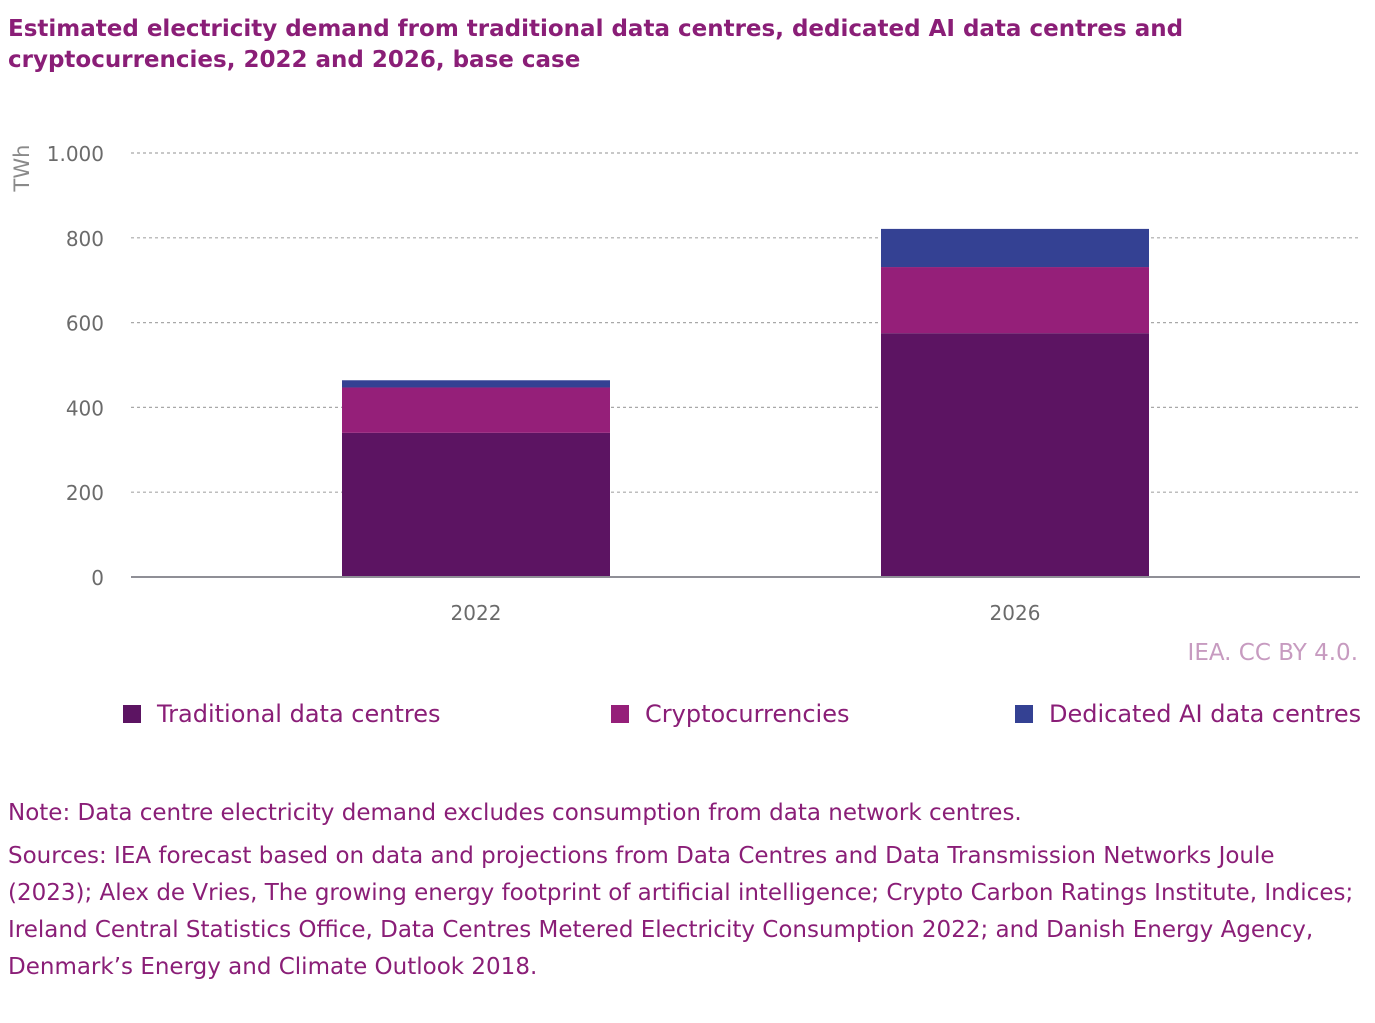 The width and height of the screenshot is (1375, 1023). What do you see at coordinates (97, 578) in the screenshot?
I see `y-tick-label: 0` at bounding box center [97, 578].